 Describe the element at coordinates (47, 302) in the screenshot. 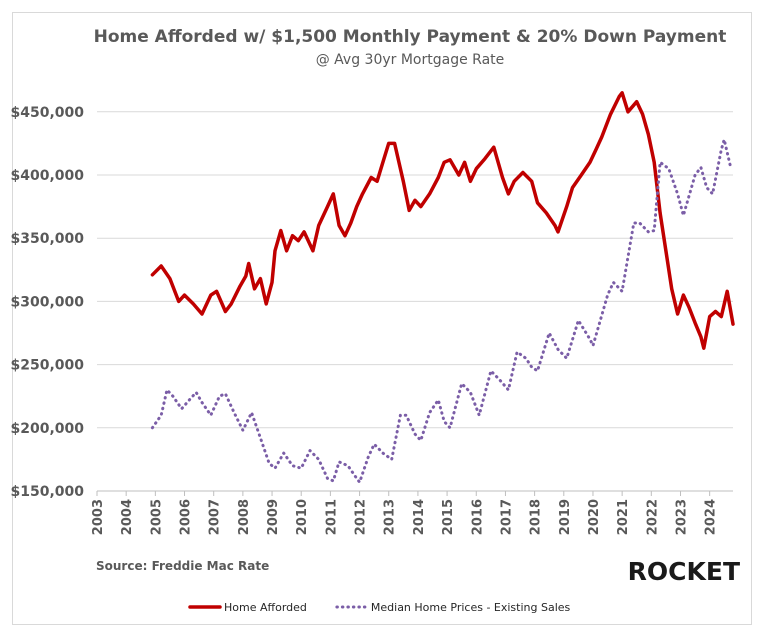

I see `y-tick-label: $300,000` at that location.